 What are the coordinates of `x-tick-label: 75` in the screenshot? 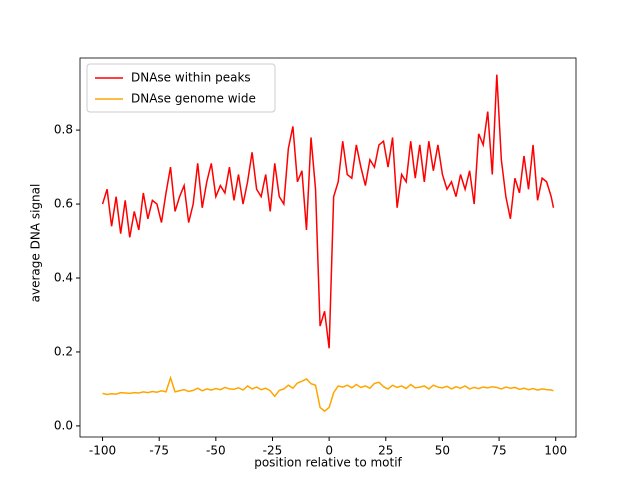 It's located at (498, 451).